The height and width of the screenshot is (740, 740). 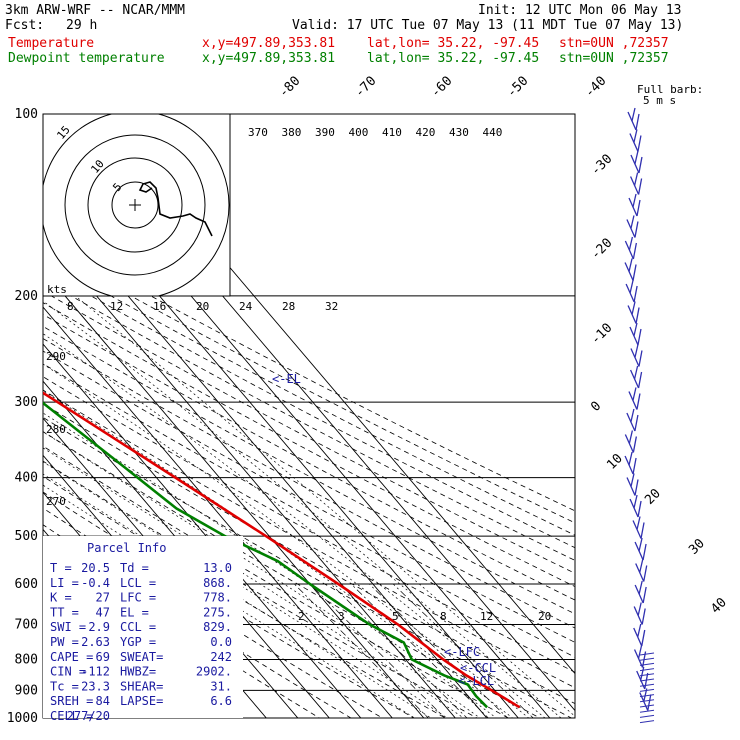 I want to click on hodograph-speed-label-20: 20, so click(x=202, y=306).